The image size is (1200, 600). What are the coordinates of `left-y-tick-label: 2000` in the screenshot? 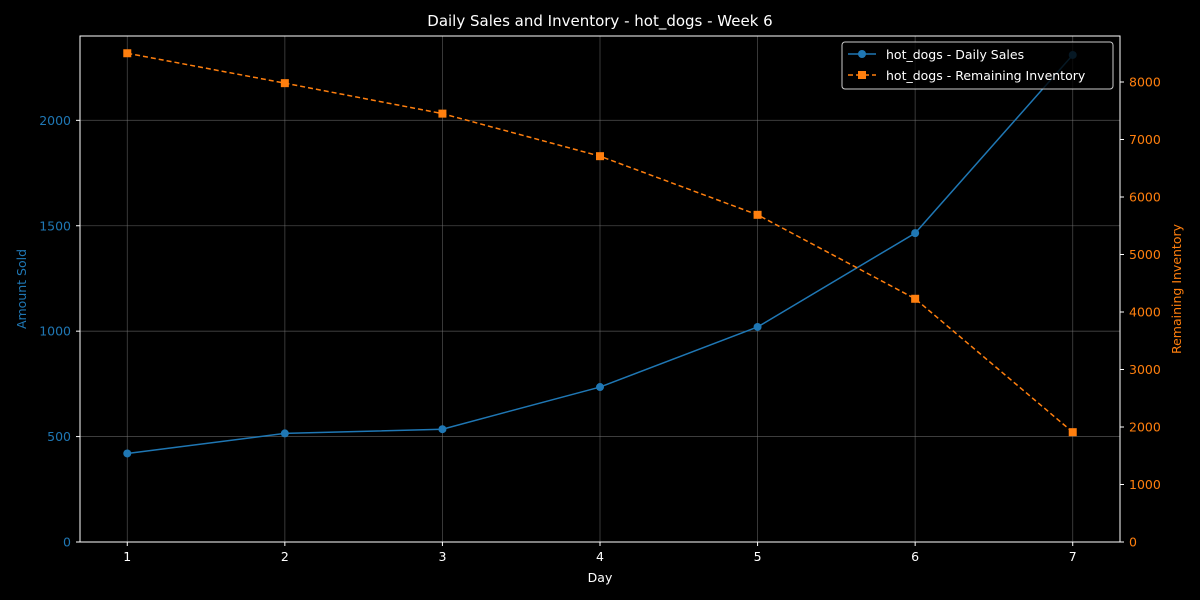 It's located at (55, 120).